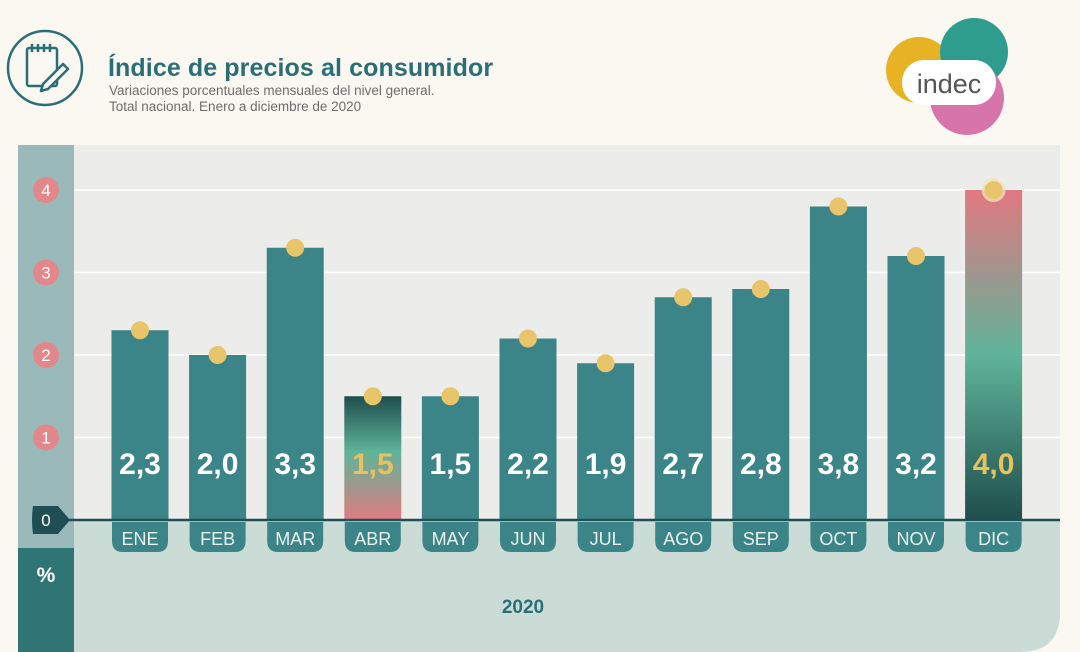 The height and width of the screenshot is (652, 1080). What do you see at coordinates (761, 464) in the screenshot?
I see `data-label: 2,8` at bounding box center [761, 464].